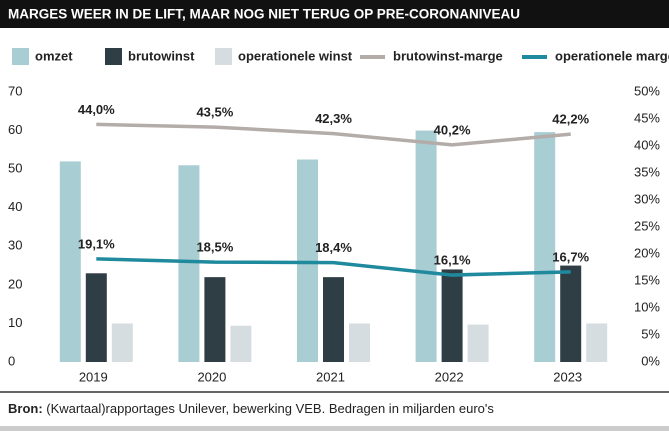  Describe the element at coordinates (333, 118) in the screenshot. I see `value-label: 42,3%` at that location.